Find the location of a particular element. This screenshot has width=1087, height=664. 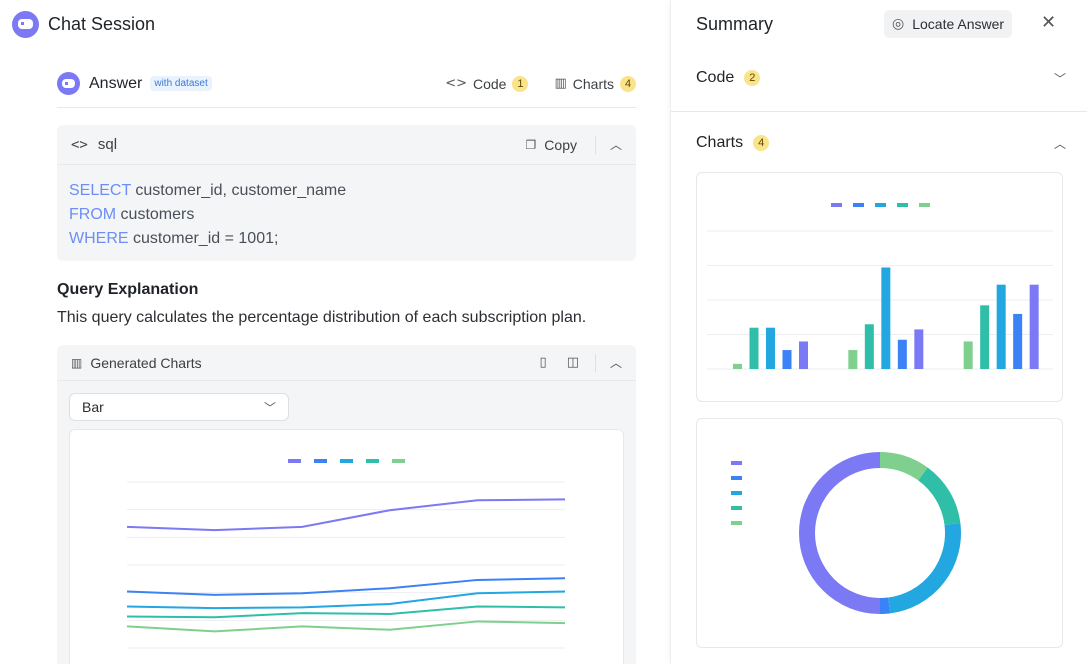

code-tab: <> Code 1 is located at coordinates (487, 83).